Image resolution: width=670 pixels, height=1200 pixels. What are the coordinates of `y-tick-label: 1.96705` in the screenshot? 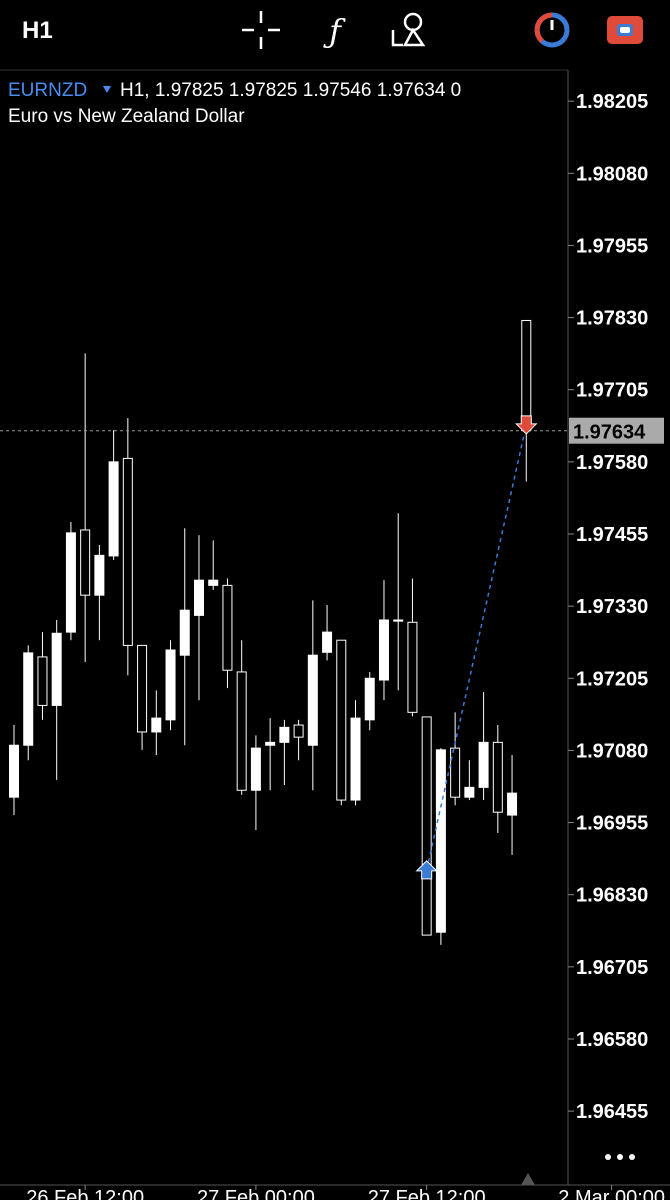 It's located at (612, 968).